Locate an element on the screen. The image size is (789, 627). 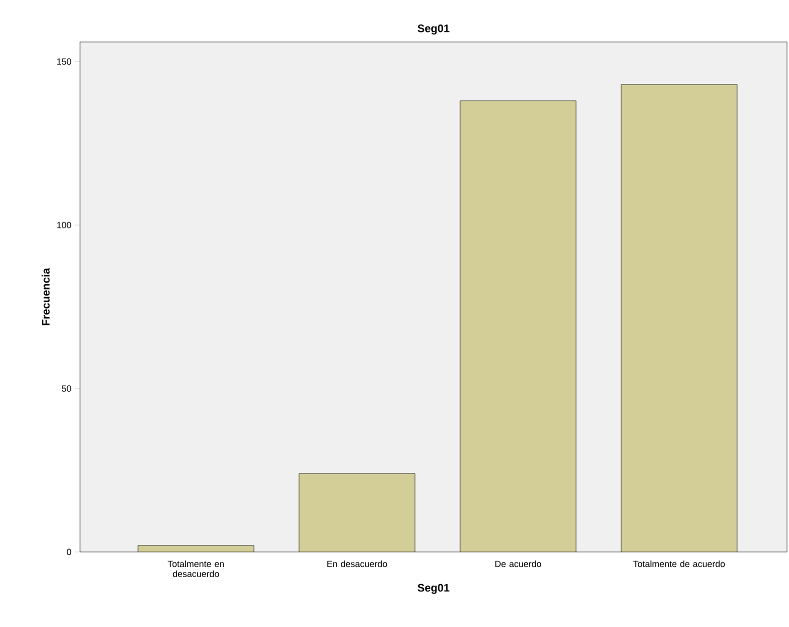
y-tick-label: 0 is located at coordinates (69, 552).